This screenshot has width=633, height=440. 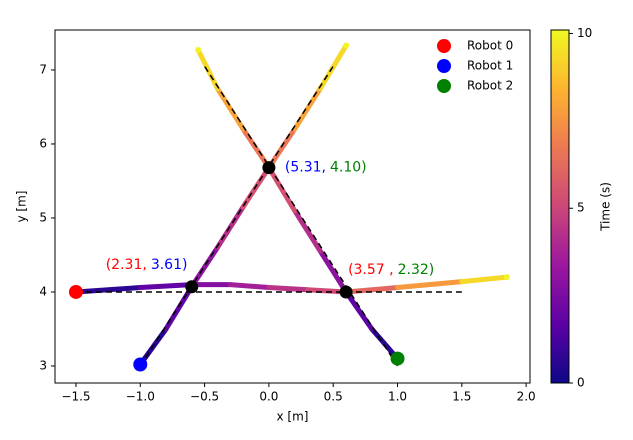 What do you see at coordinates (305, 168) in the screenshot?
I see `annotation-part: (5.31,` at bounding box center [305, 168].